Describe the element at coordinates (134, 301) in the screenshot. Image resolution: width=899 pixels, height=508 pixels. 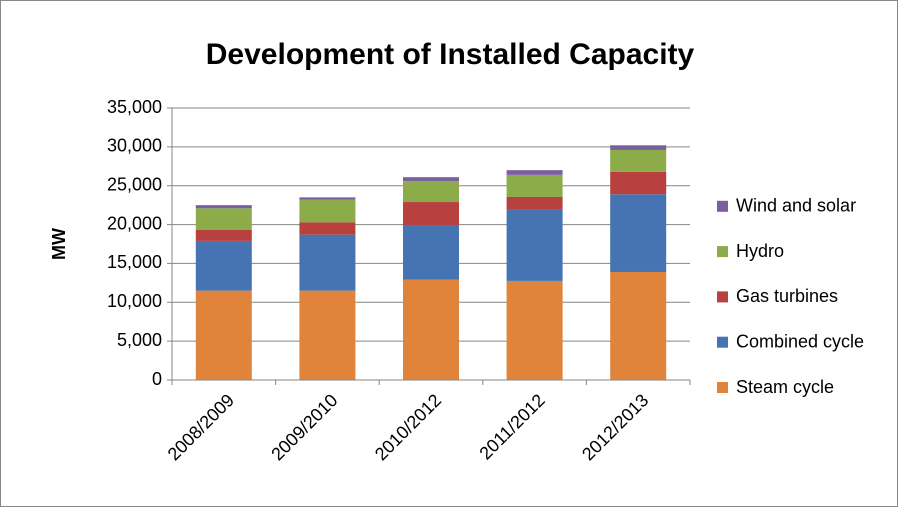
I see `y-tick-label: 10,000` at that location.